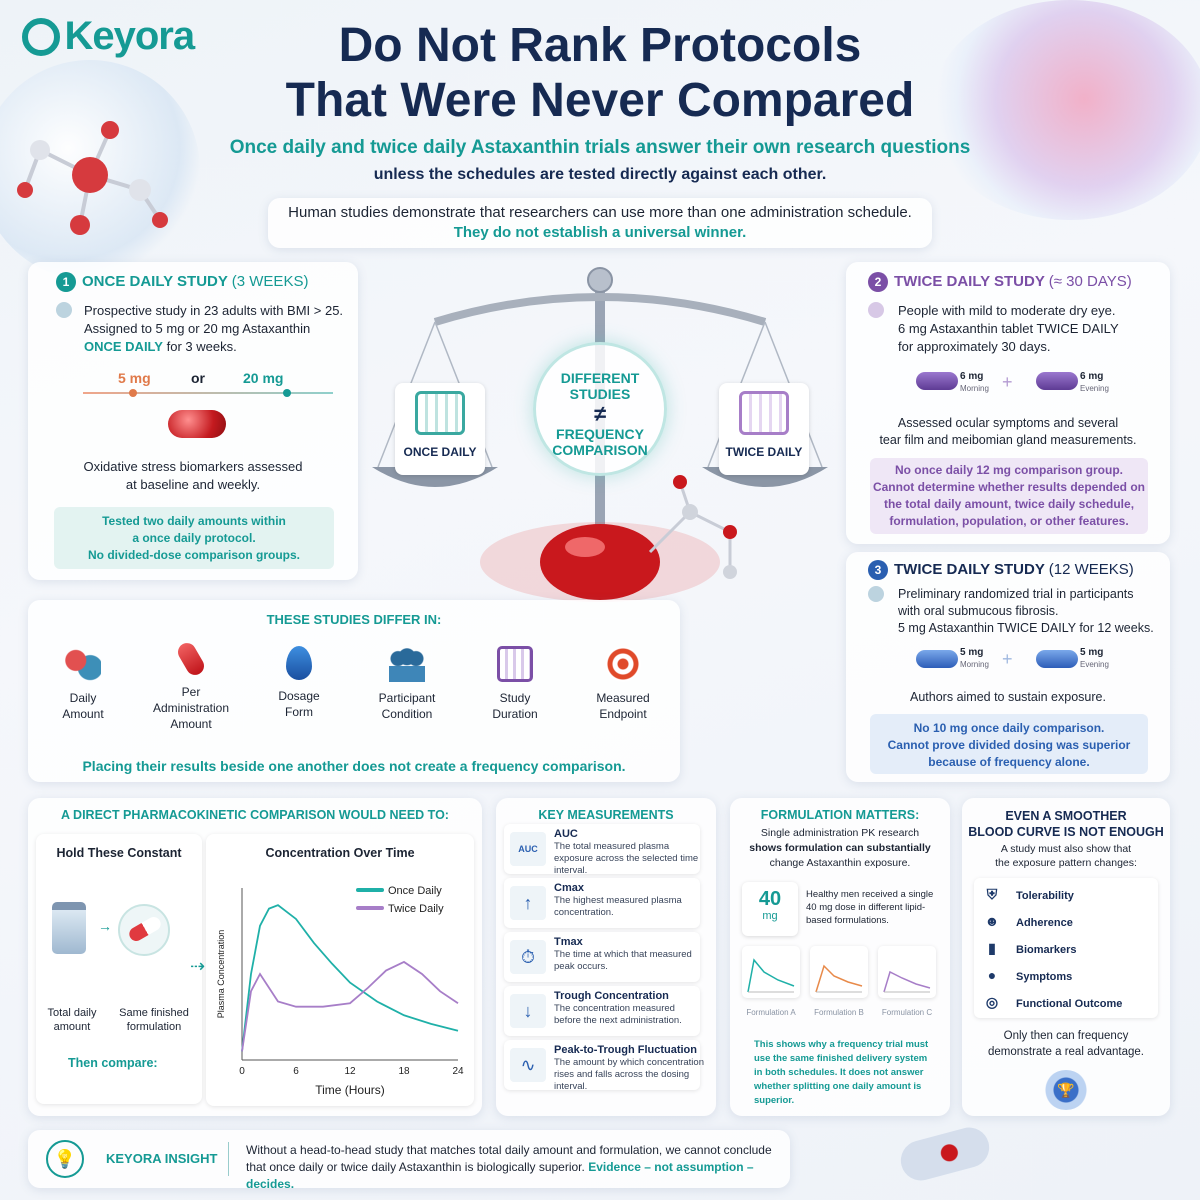  I want to click on smooth-list-label: Symptoms, so click(1044, 977).